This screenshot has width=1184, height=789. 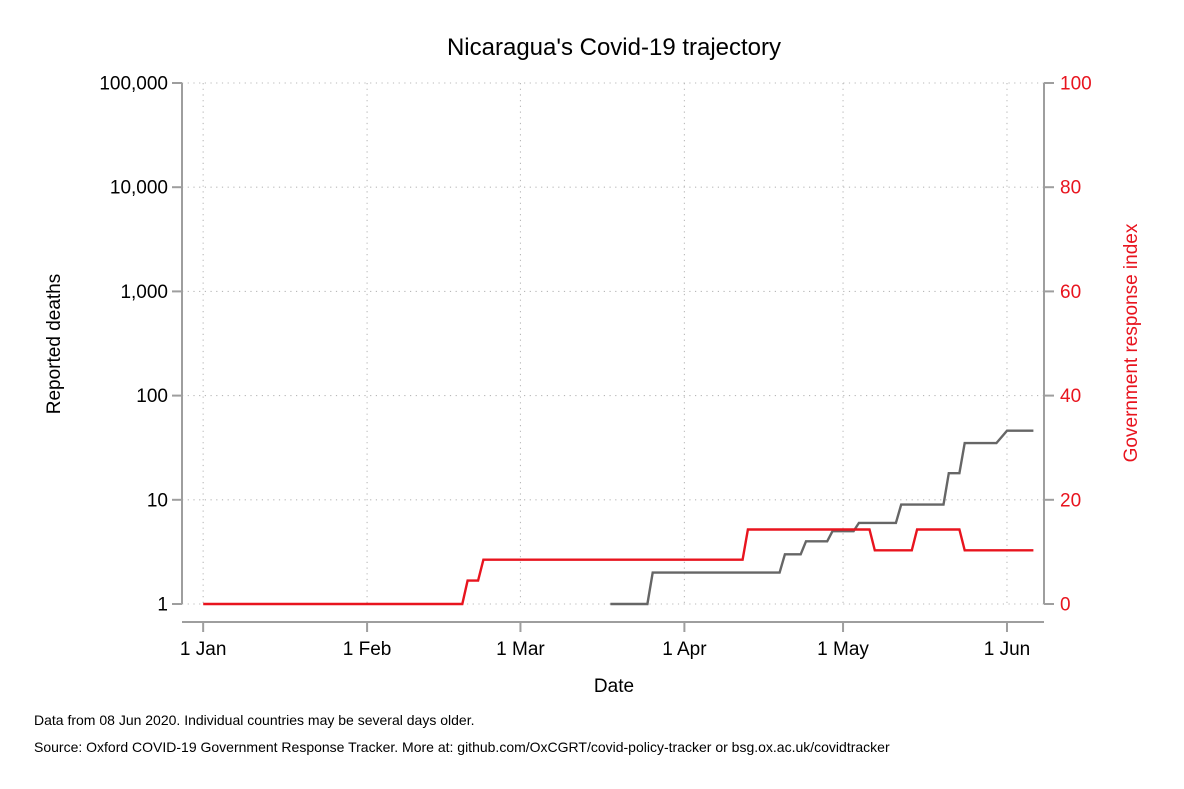 I want to click on x-tick-label: 1 Mar, so click(x=520, y=649).